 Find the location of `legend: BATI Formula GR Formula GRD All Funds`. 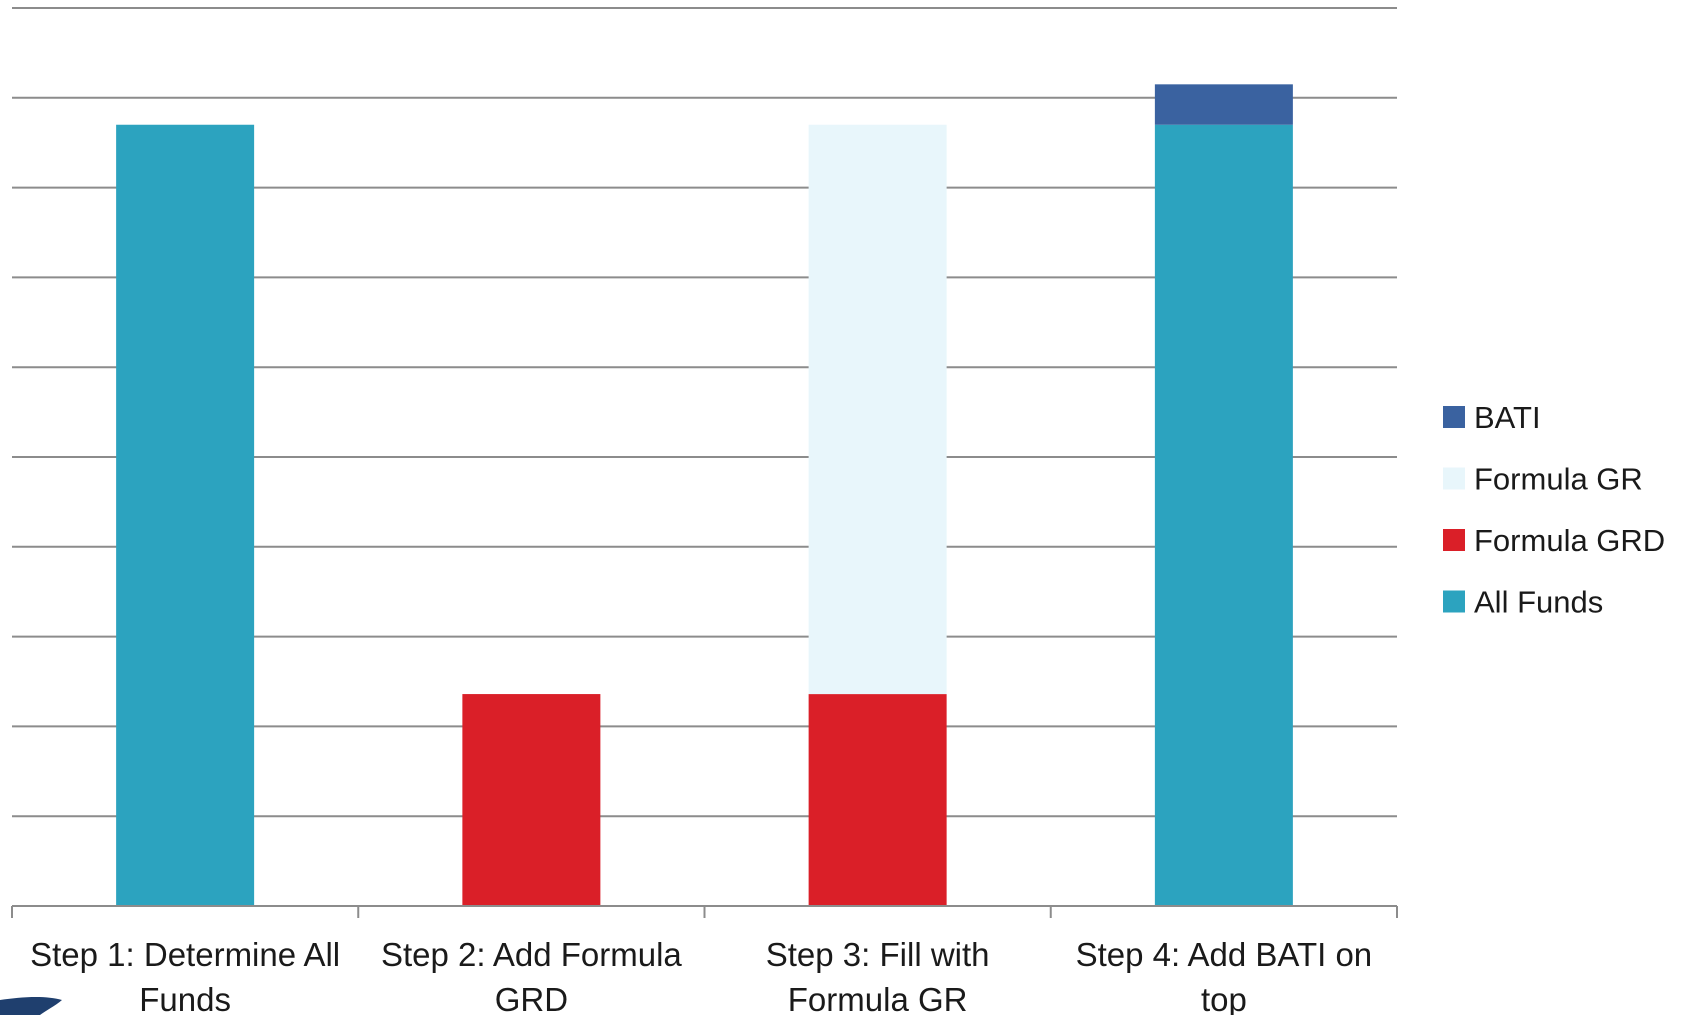

legend: BATI Formula GR Formula GRD All Funds is located at coordinates (1554, 510).